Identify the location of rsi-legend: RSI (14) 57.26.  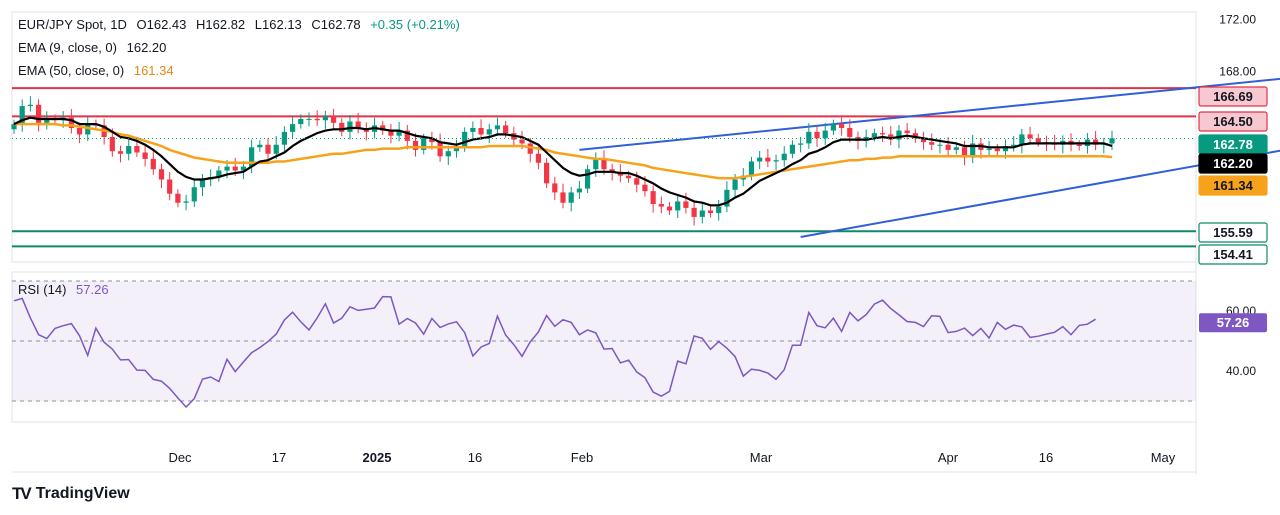
(63, 289).